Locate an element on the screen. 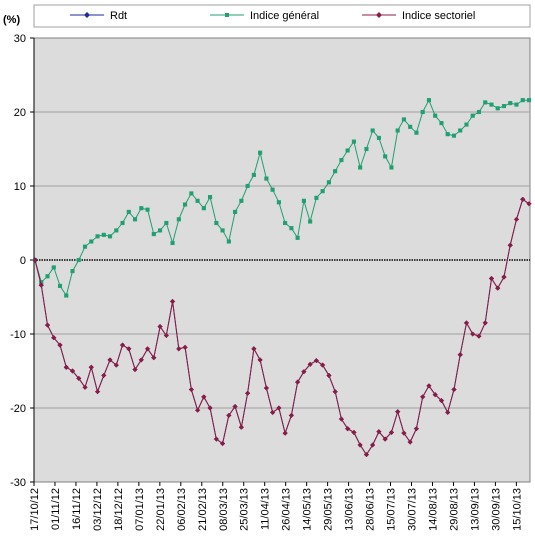 The width and height of the screenshot is (535, 541). y-tick-label-2: -10 is located at coordinates (18, 335).